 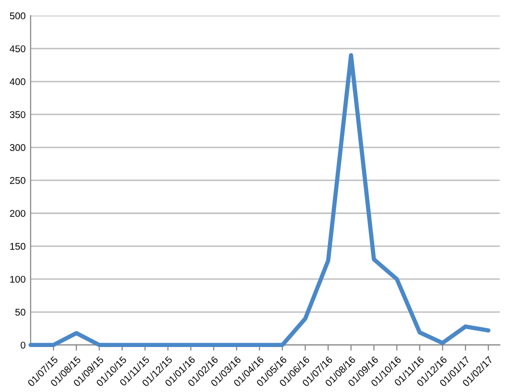 What do you see at coordinates (18, 279) in the screenshot?
I see `y-tick-label: 100` at bounding box center [18, 279].